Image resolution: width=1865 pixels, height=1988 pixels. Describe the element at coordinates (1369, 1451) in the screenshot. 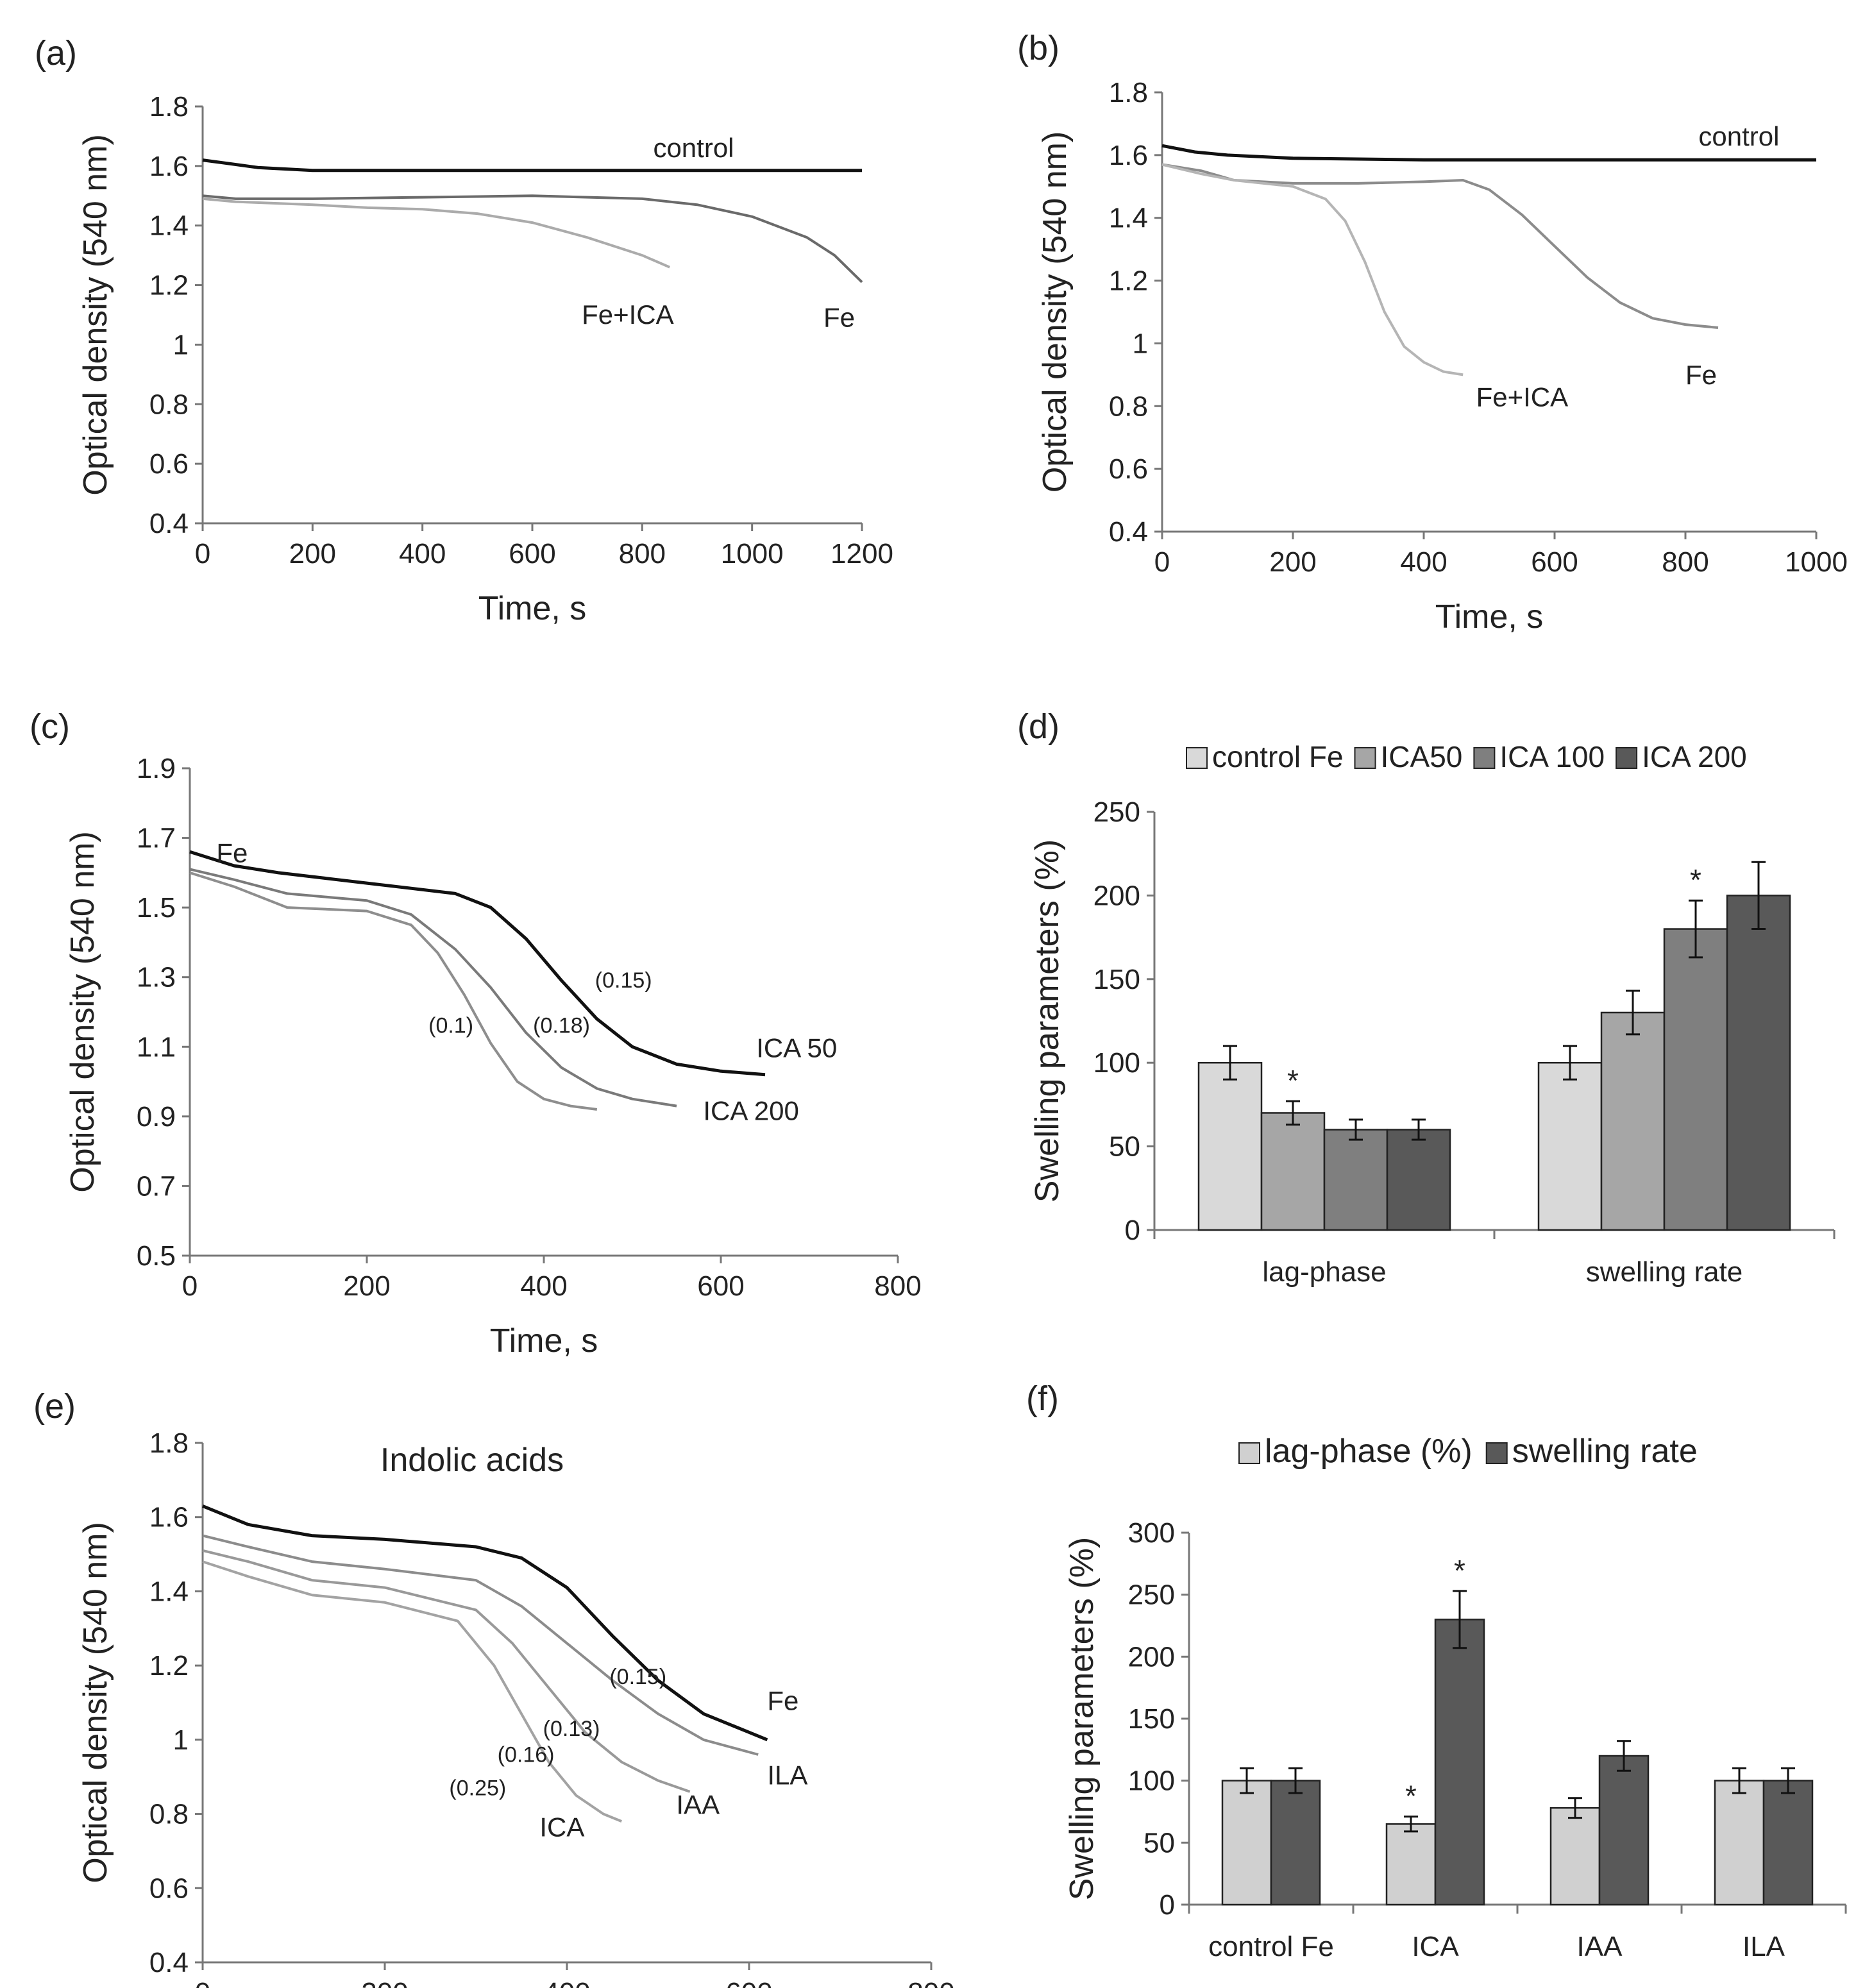

I see `legend-label: lag-phase (%)` at that location.